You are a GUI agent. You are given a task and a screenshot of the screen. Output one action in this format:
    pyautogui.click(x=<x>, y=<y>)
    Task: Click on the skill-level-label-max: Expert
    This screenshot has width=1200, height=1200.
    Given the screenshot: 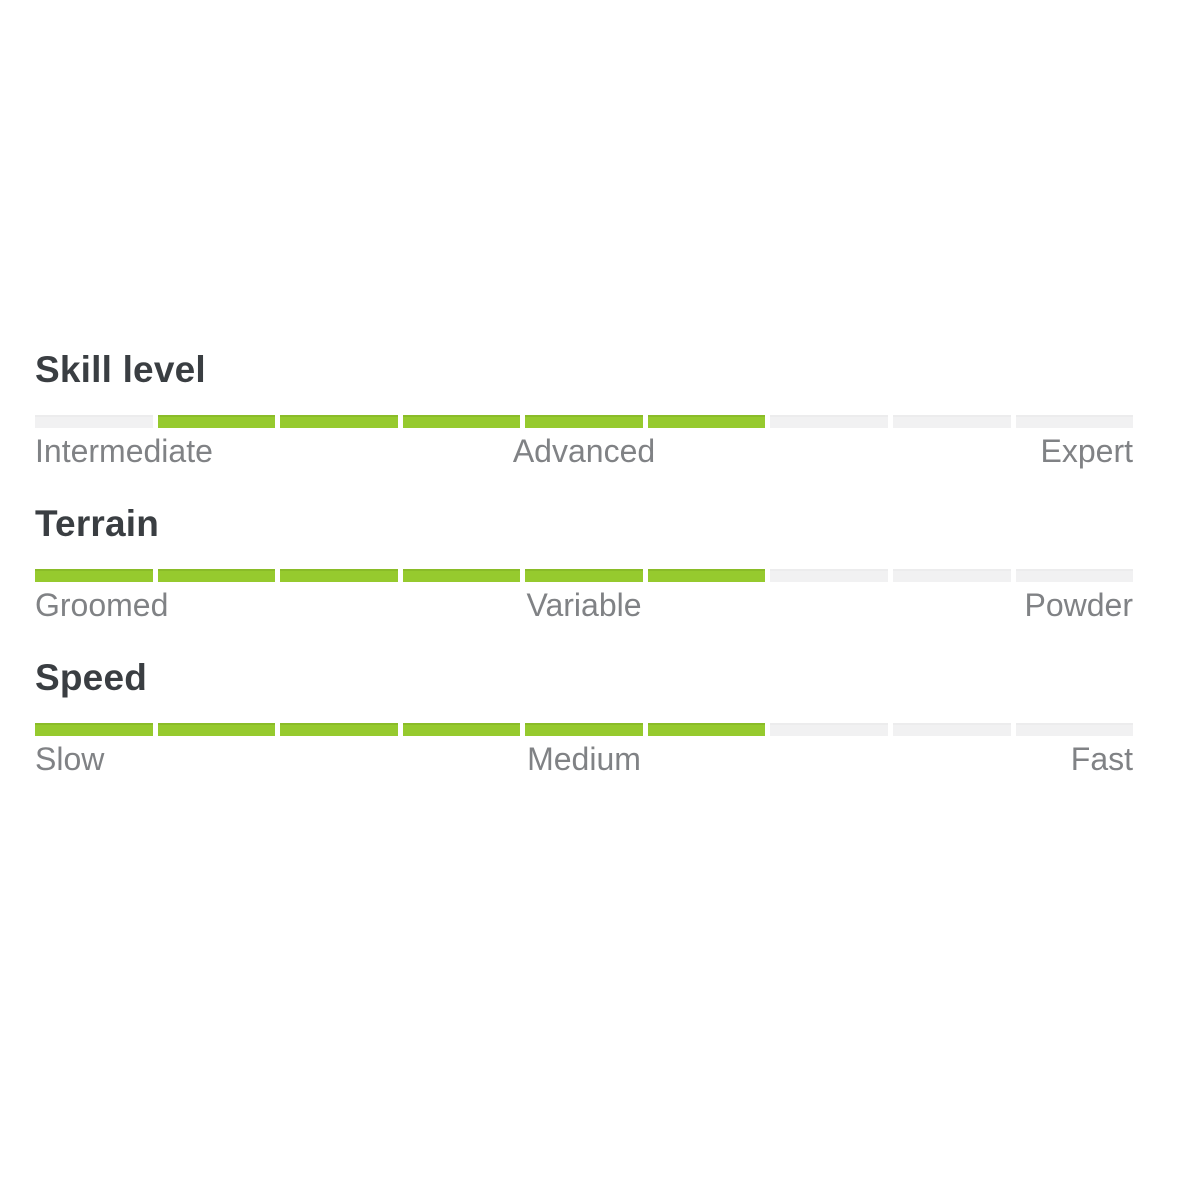 What is the action you would take?
    pyautogui.click(x=1086, y=451)
    